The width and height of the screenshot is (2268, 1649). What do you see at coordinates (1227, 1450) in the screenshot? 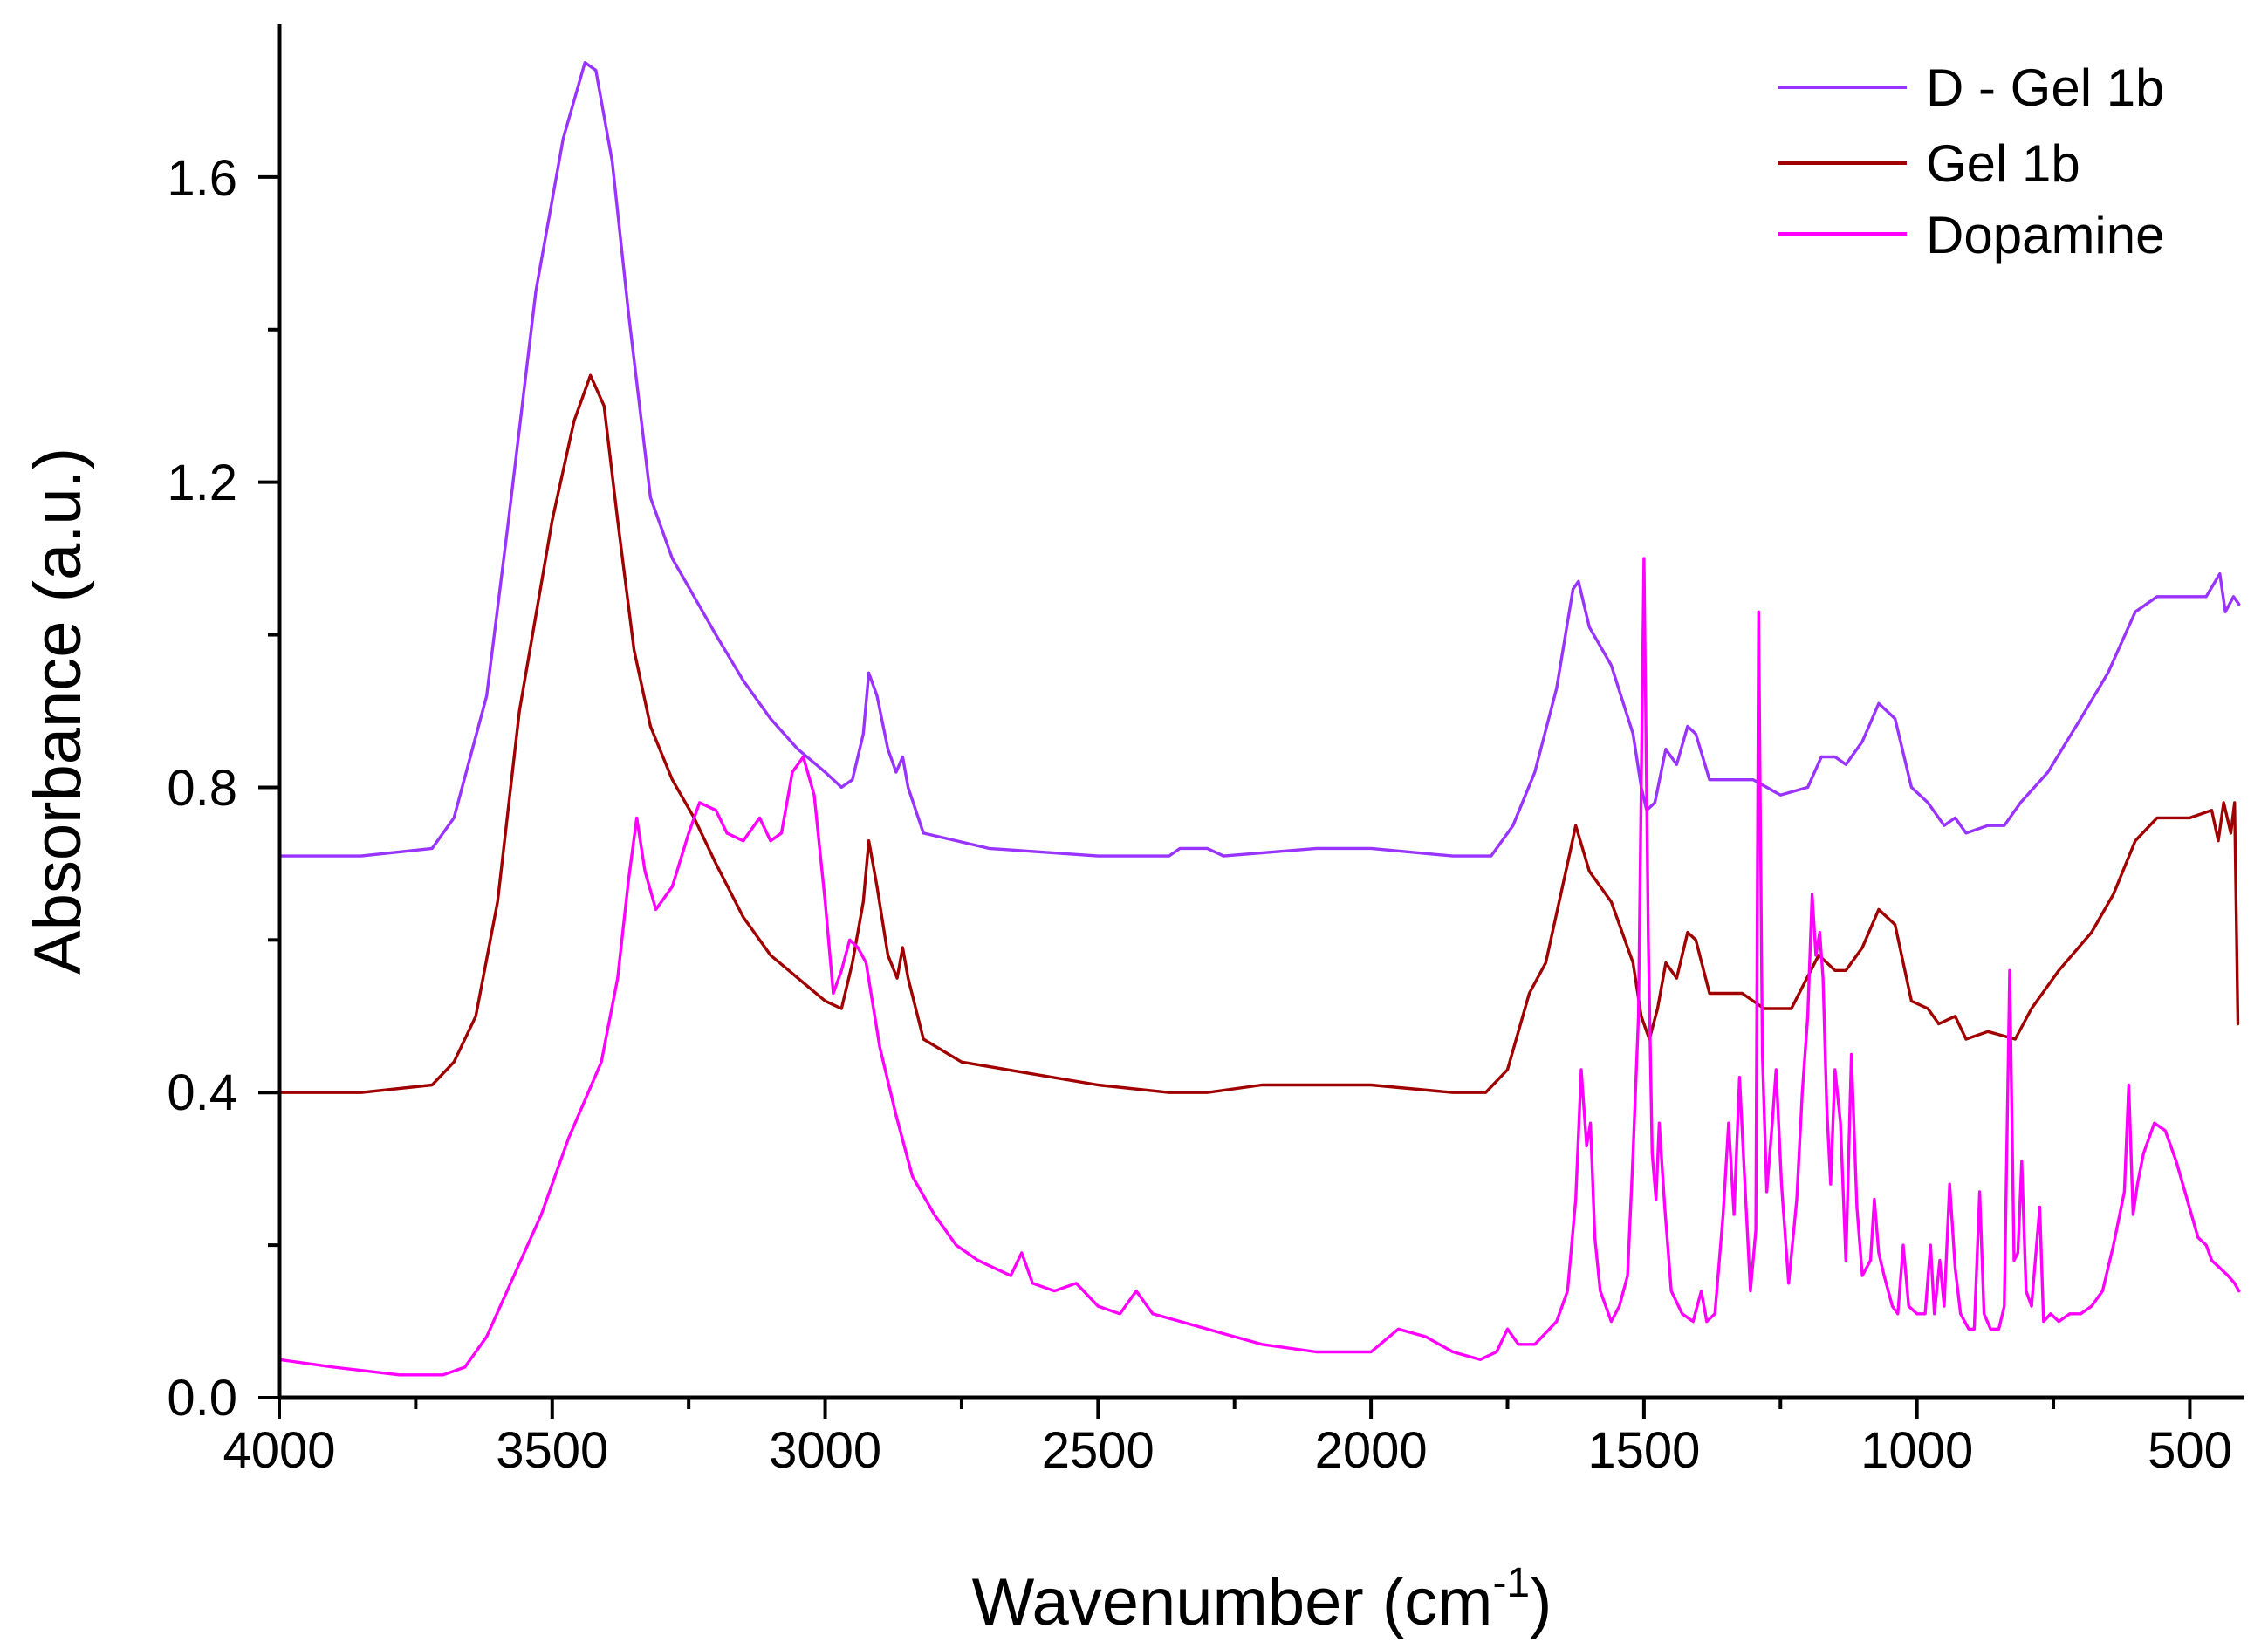
I see `x-tick-labels: 4000 3500 3000 2500 2000 1500 1000 500` at bounding box center [1227, 1450].